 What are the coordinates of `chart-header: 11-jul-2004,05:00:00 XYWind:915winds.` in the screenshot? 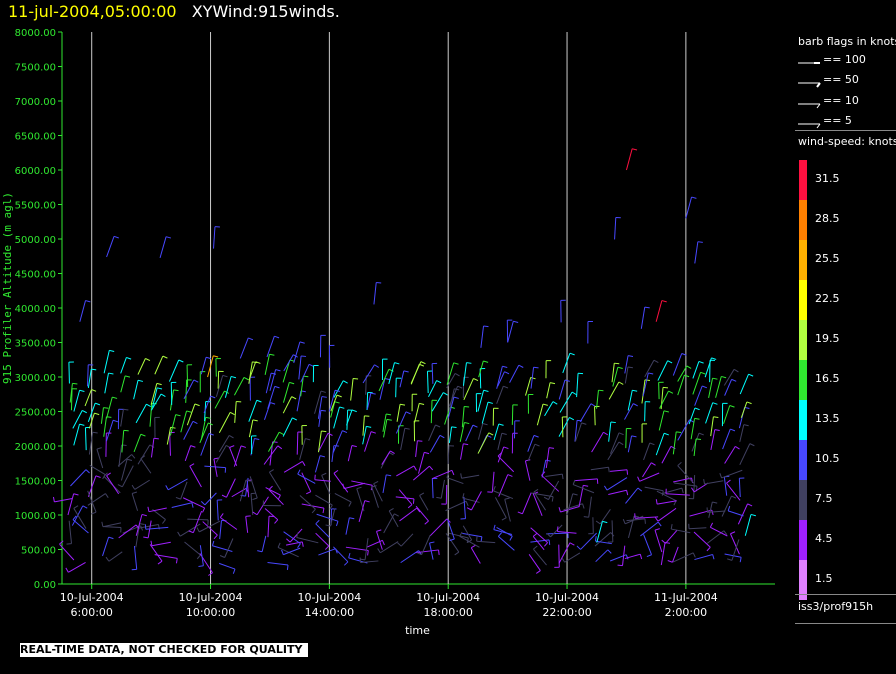 It's located at (174, 11).